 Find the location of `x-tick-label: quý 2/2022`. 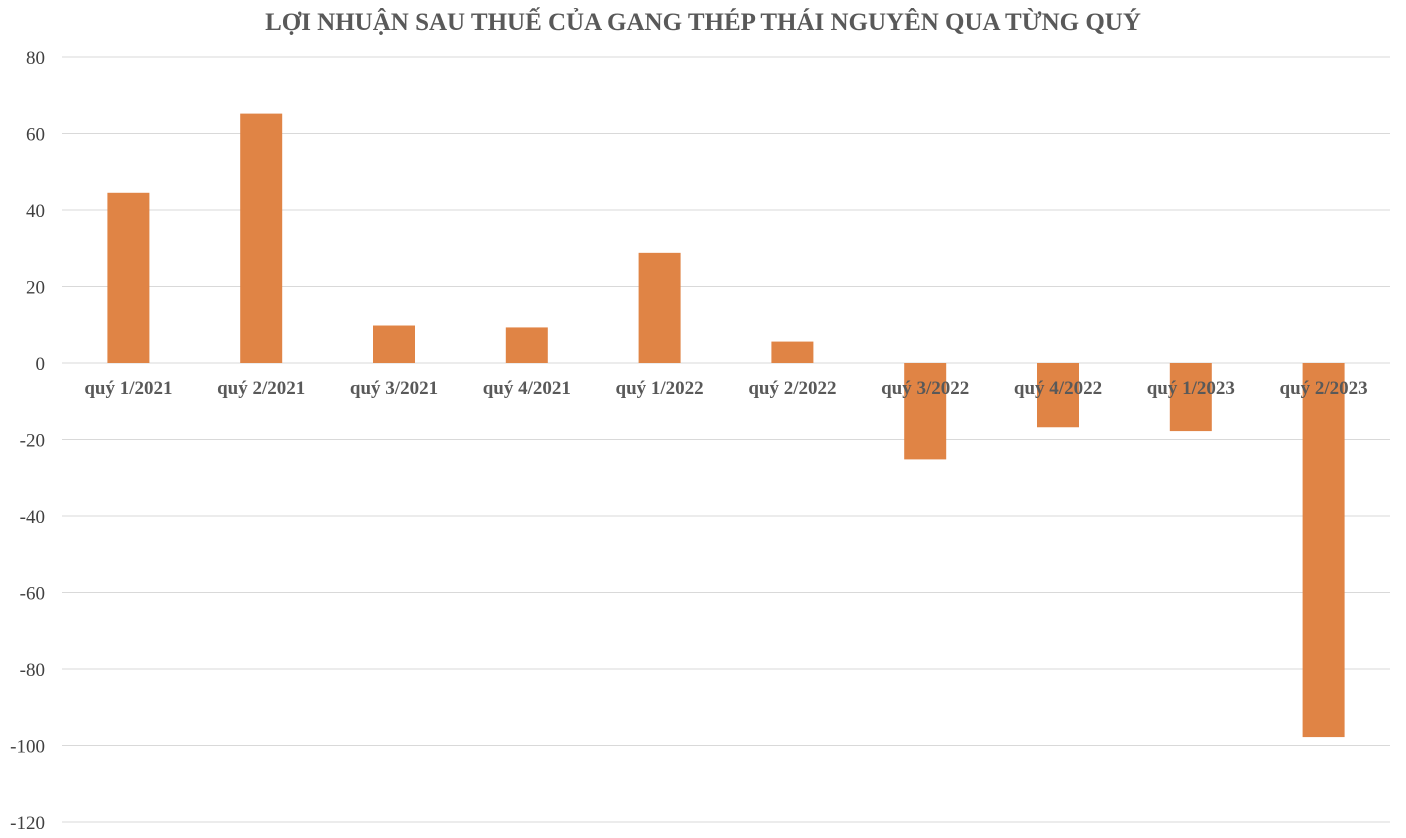

x-tick-label: quý 2/2022 is located at coordinates (792, 388).